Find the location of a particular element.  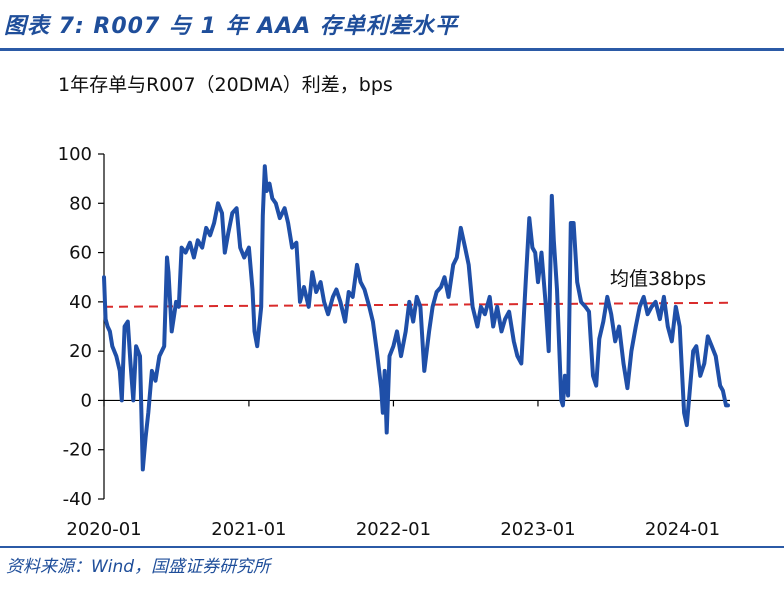

y-tick-label: -20 is located at coordinates (77, 450).